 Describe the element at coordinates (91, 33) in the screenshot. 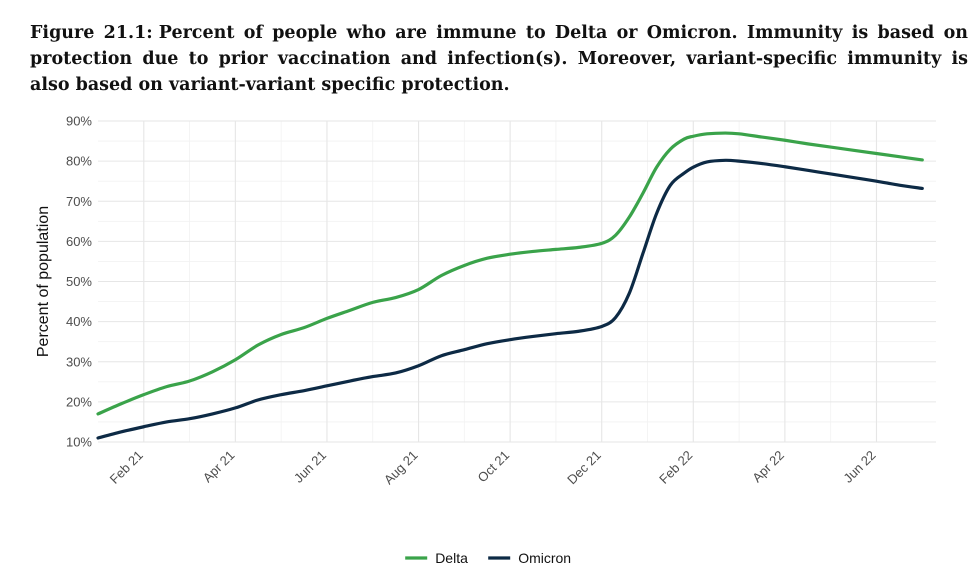

I see `figure-label: Figure 21.1:` at that location.